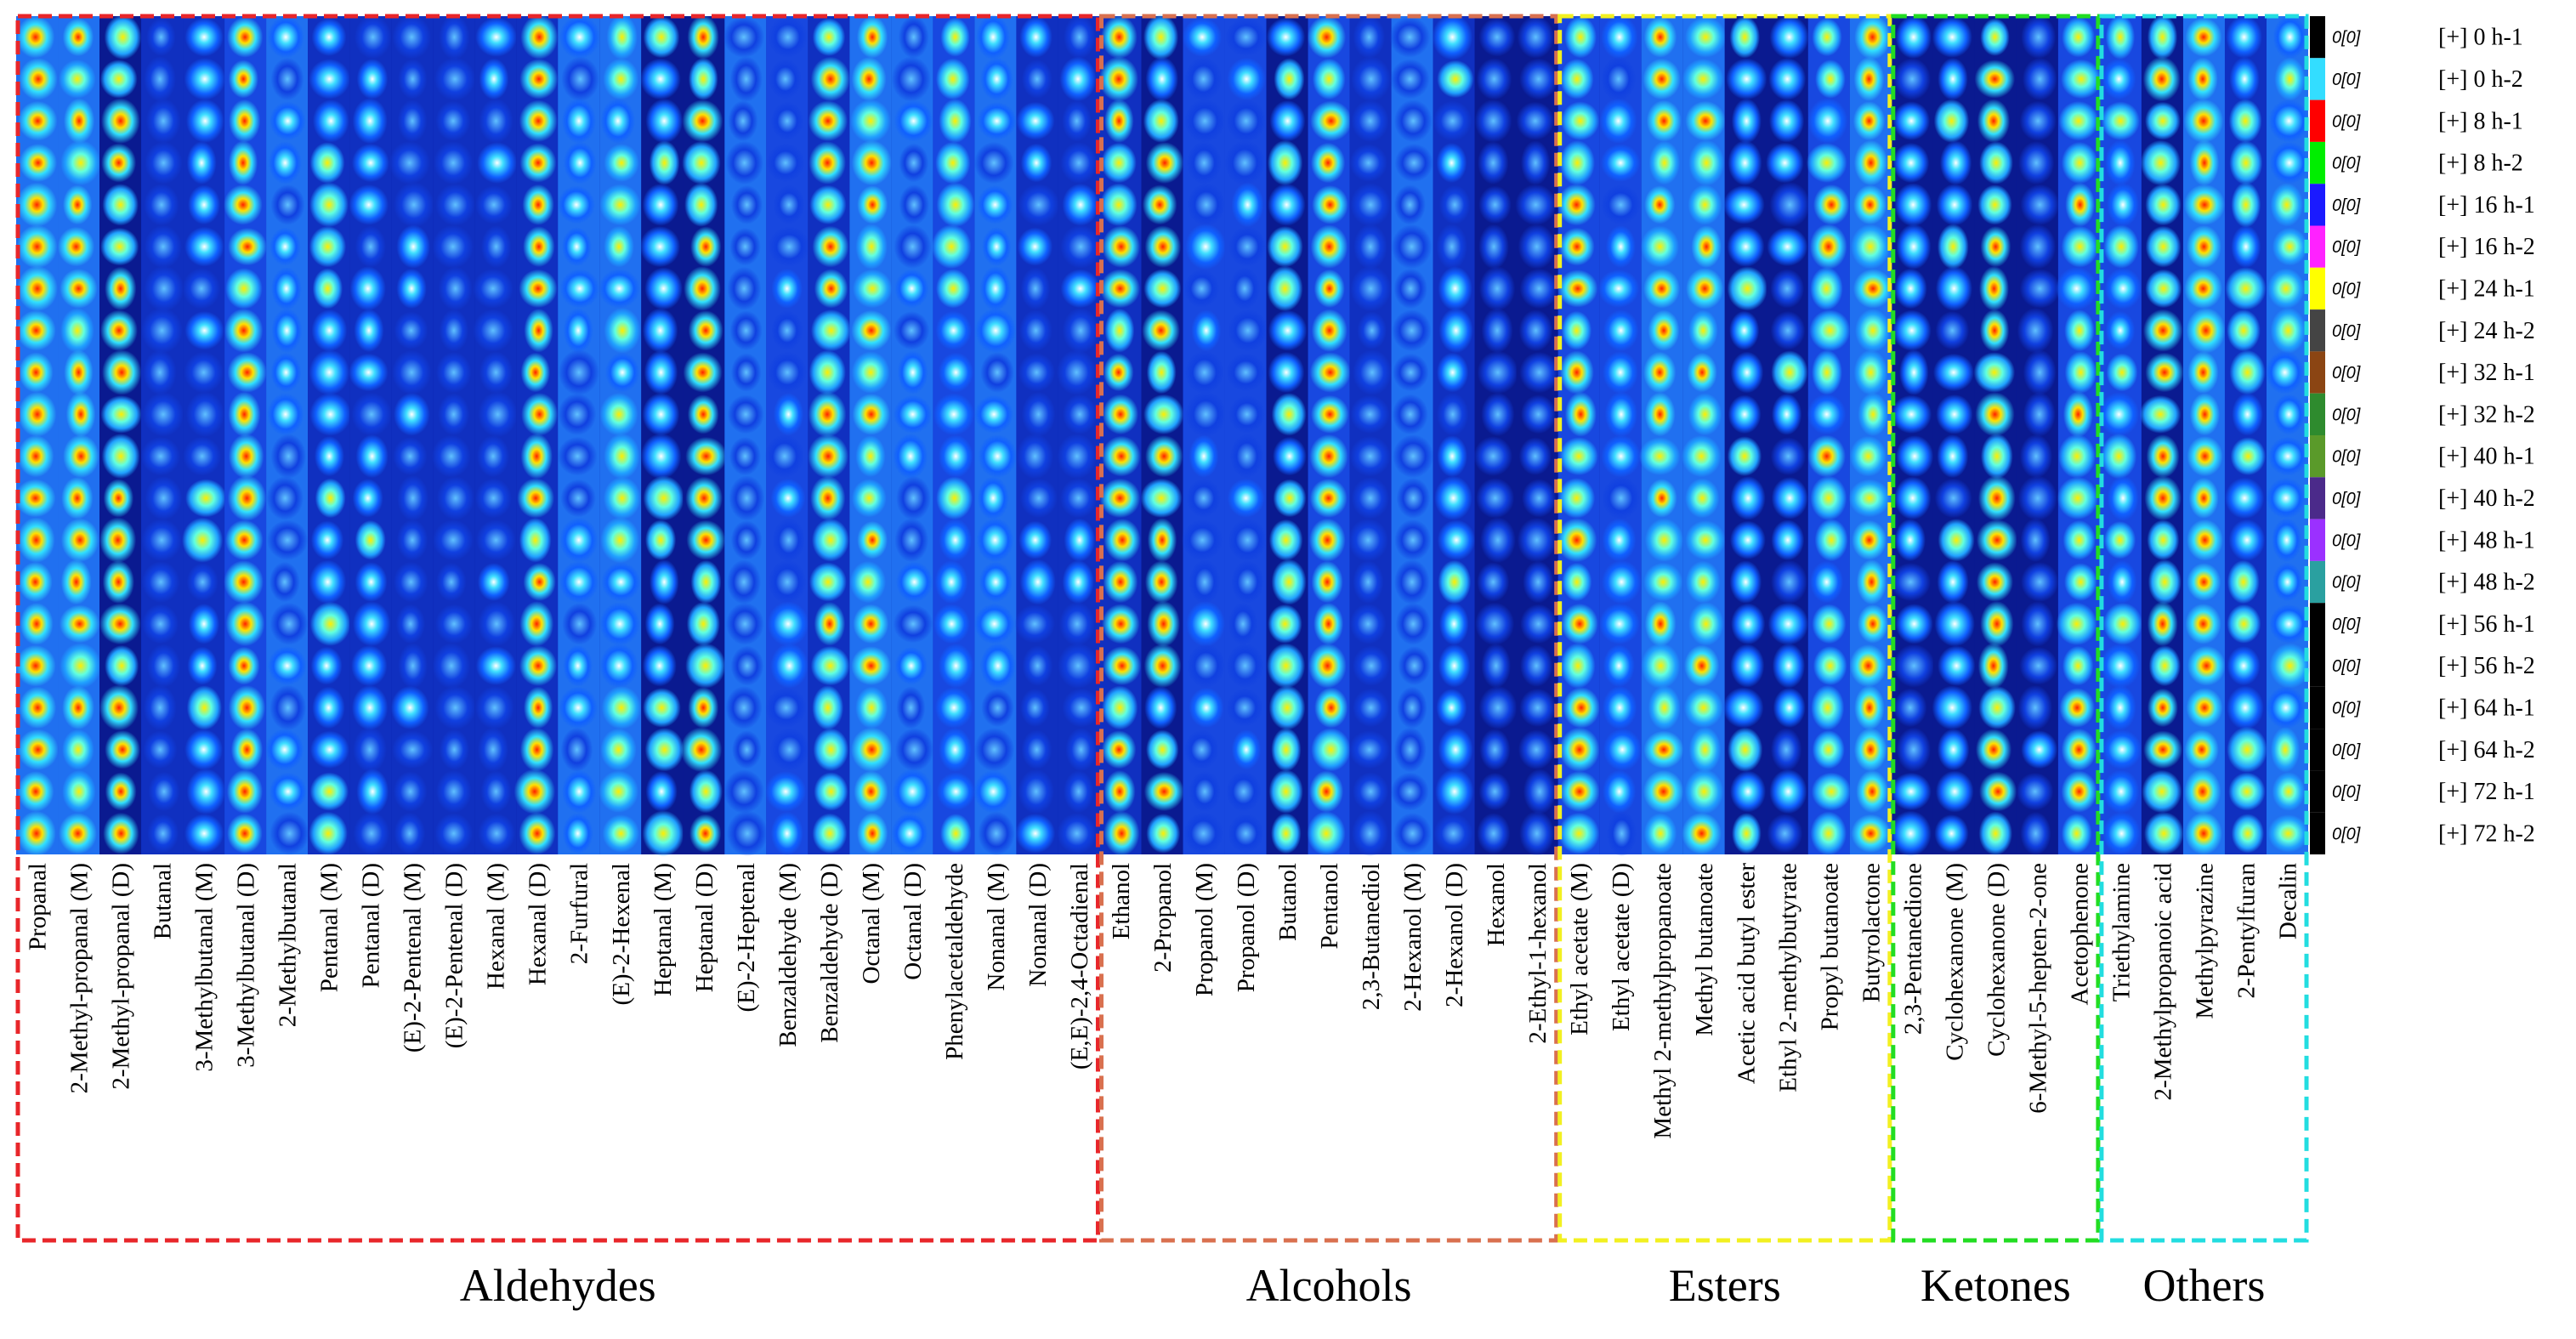 This screenshot has width=2576, height=1339. What do you see at coordinates (2486, 414) in the screenshot?
I see `sample-label: [+] 32 h-2` at bounding box center [2486, 414].